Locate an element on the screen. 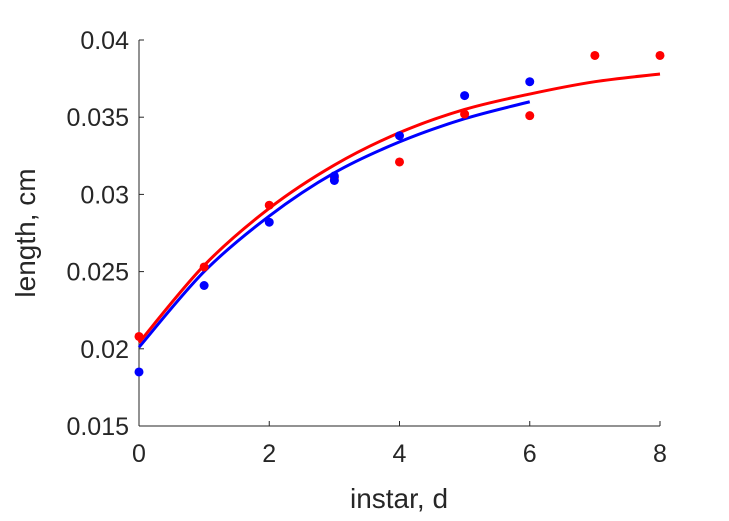 The height and width of the screenshot is (521, 729). x-tick-label: 0 is located at coordinates (139, 454).